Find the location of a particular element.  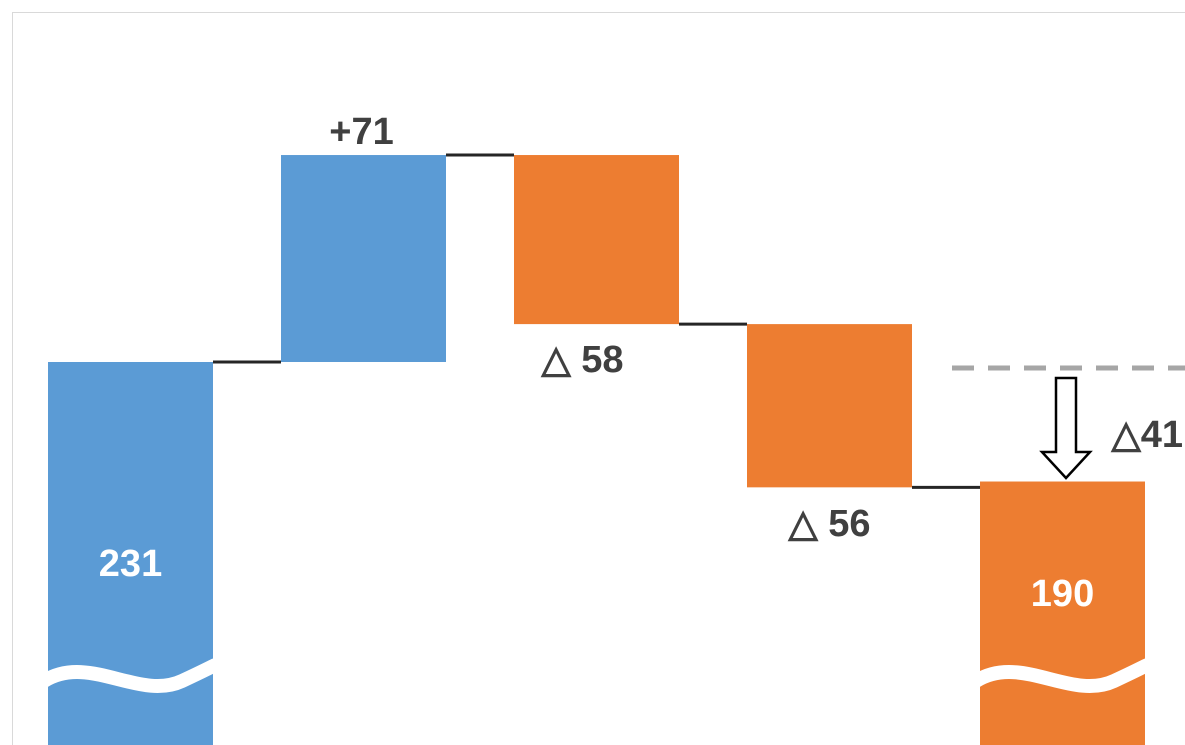

data-label-4: 190 is located at coordinates (1062, 594).